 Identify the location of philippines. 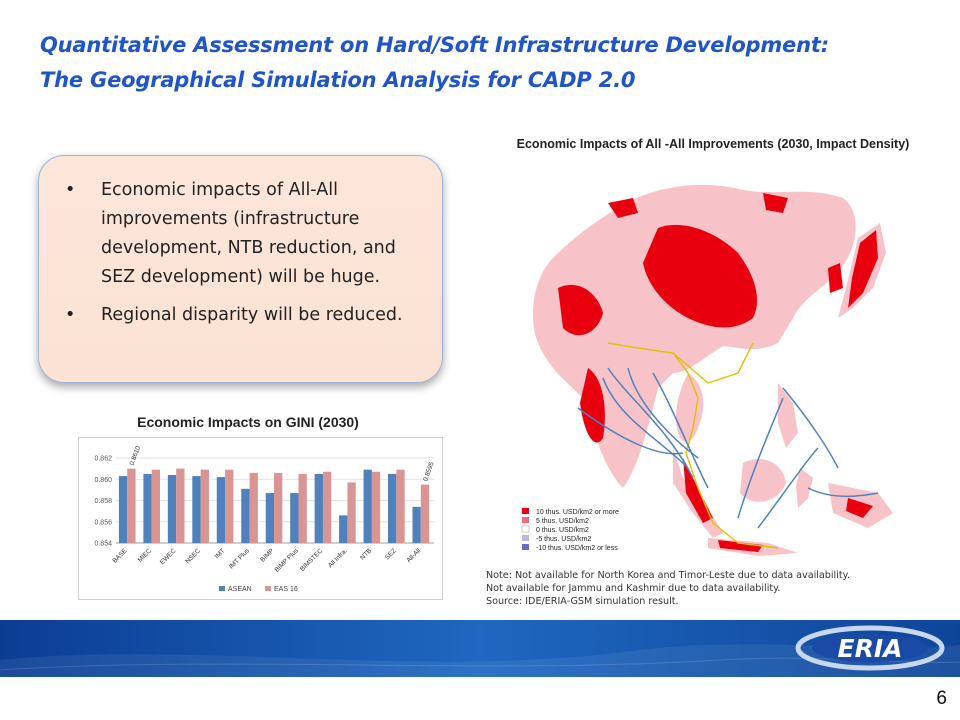
(788, 415).